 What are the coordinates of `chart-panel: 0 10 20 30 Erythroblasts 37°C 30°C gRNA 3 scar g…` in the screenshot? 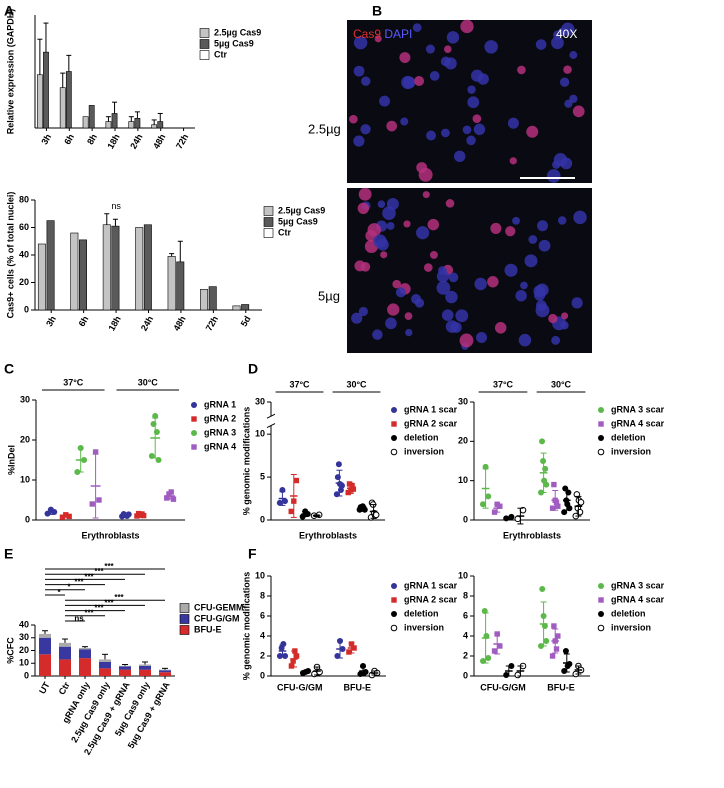 It's located at (561, 459).